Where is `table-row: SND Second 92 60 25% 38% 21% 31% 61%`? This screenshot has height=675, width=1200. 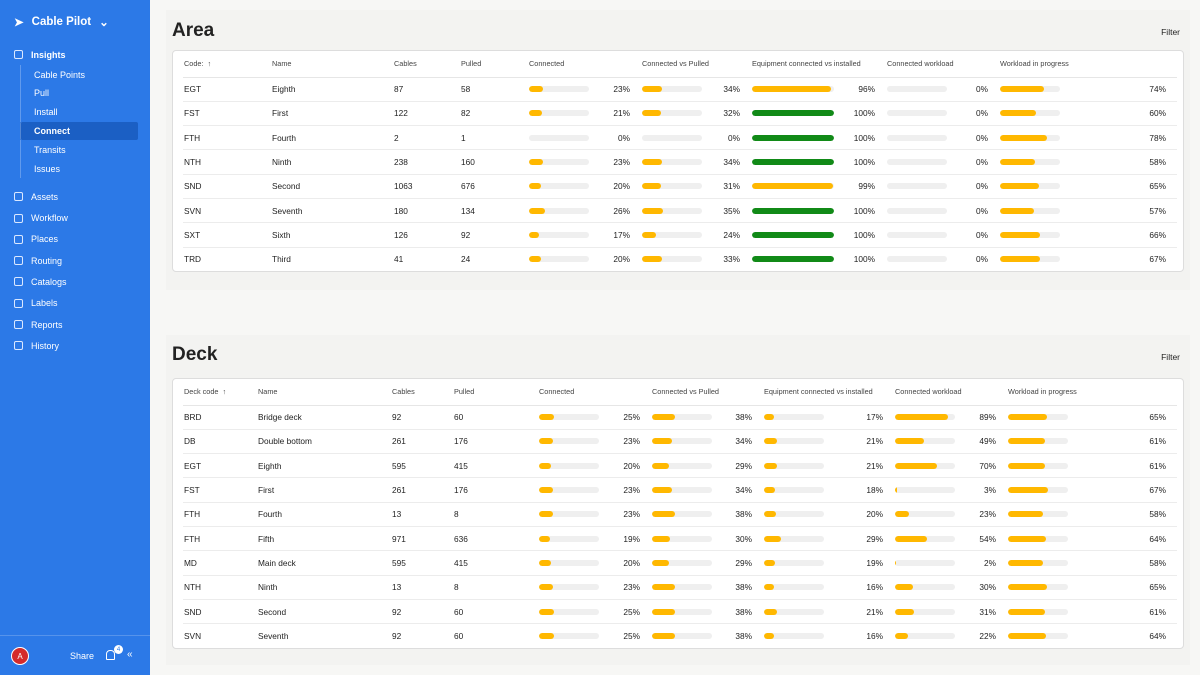
table-row: SND Second 92 60 25% 38% 21% 31% 61% is located at coordinates (680, 612).